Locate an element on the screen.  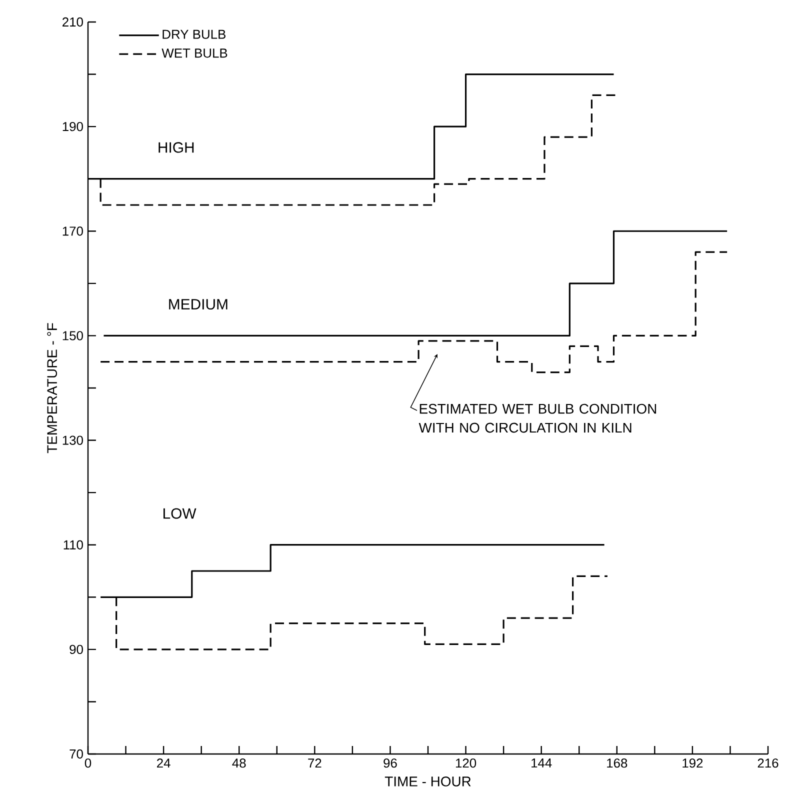
y-tick-label: 210 is located at coordinates (72, 22).